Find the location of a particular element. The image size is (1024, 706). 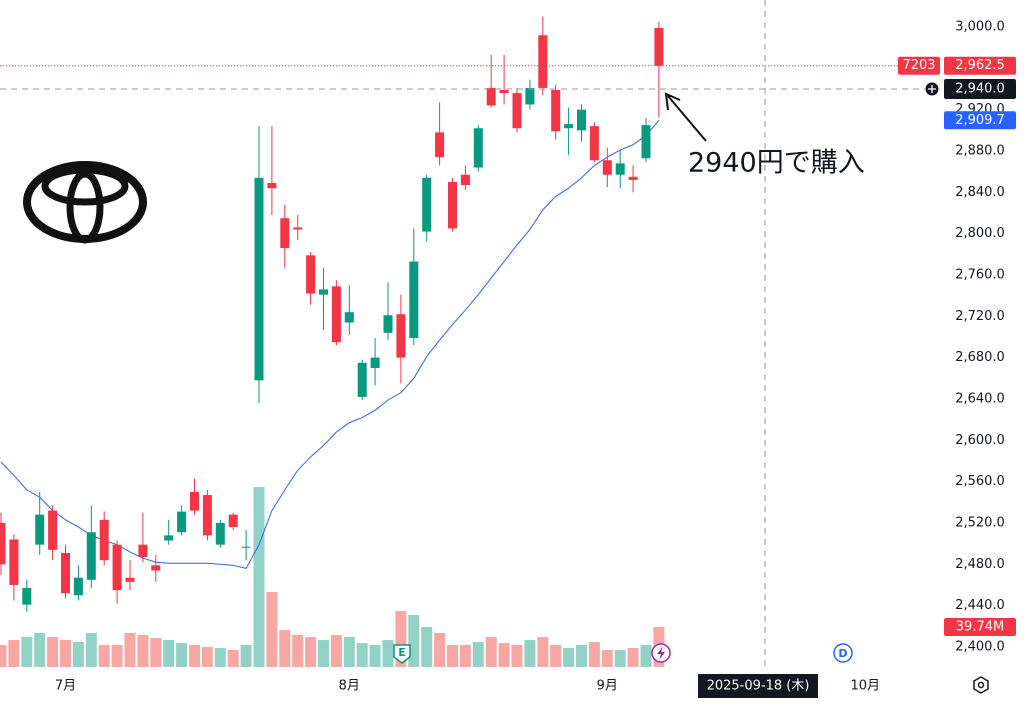

crosshair-price-tag is located at coordinates (980, 88).